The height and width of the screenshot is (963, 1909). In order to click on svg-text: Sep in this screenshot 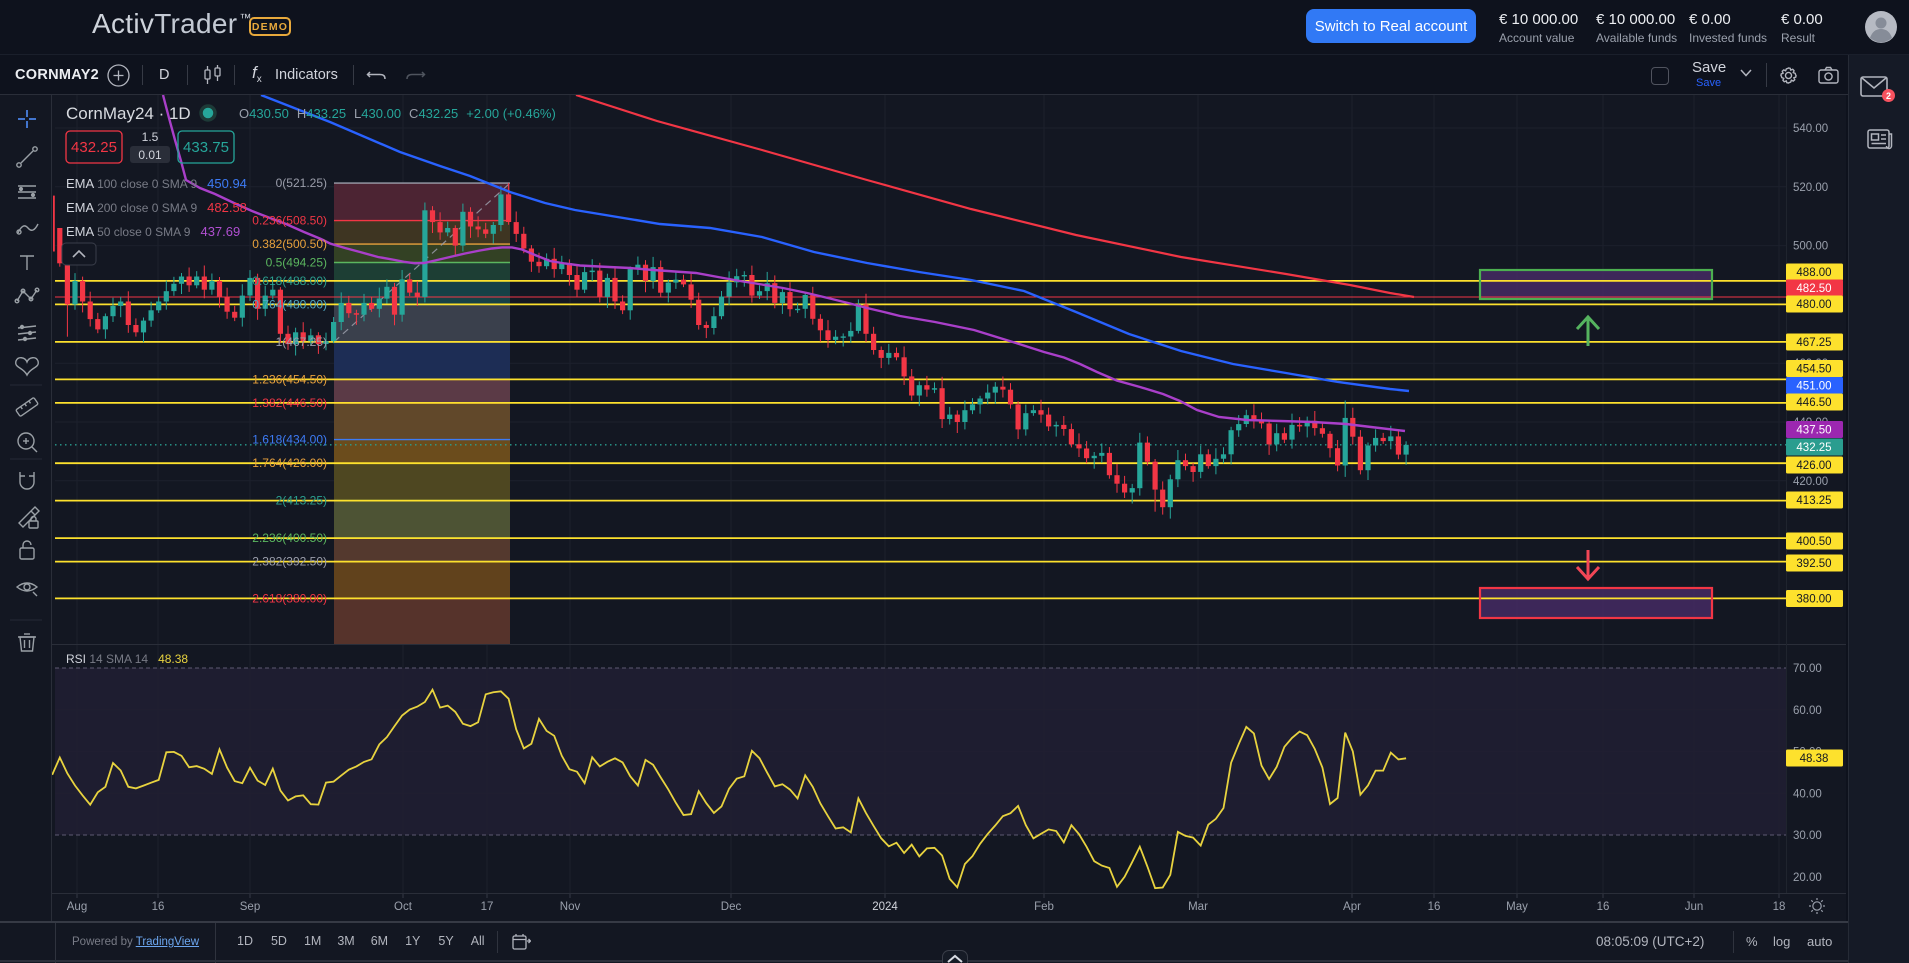, I will do `click(250, 907)`.